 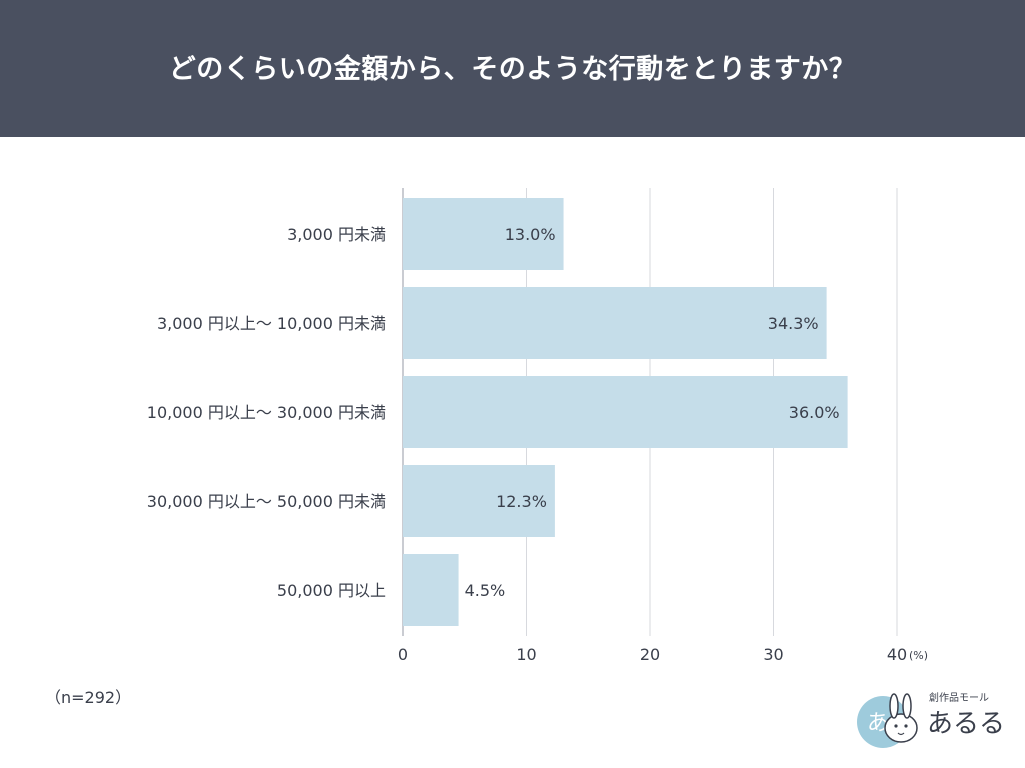 I want to click on data-label: 4.5%, so click(x=485, y=590).